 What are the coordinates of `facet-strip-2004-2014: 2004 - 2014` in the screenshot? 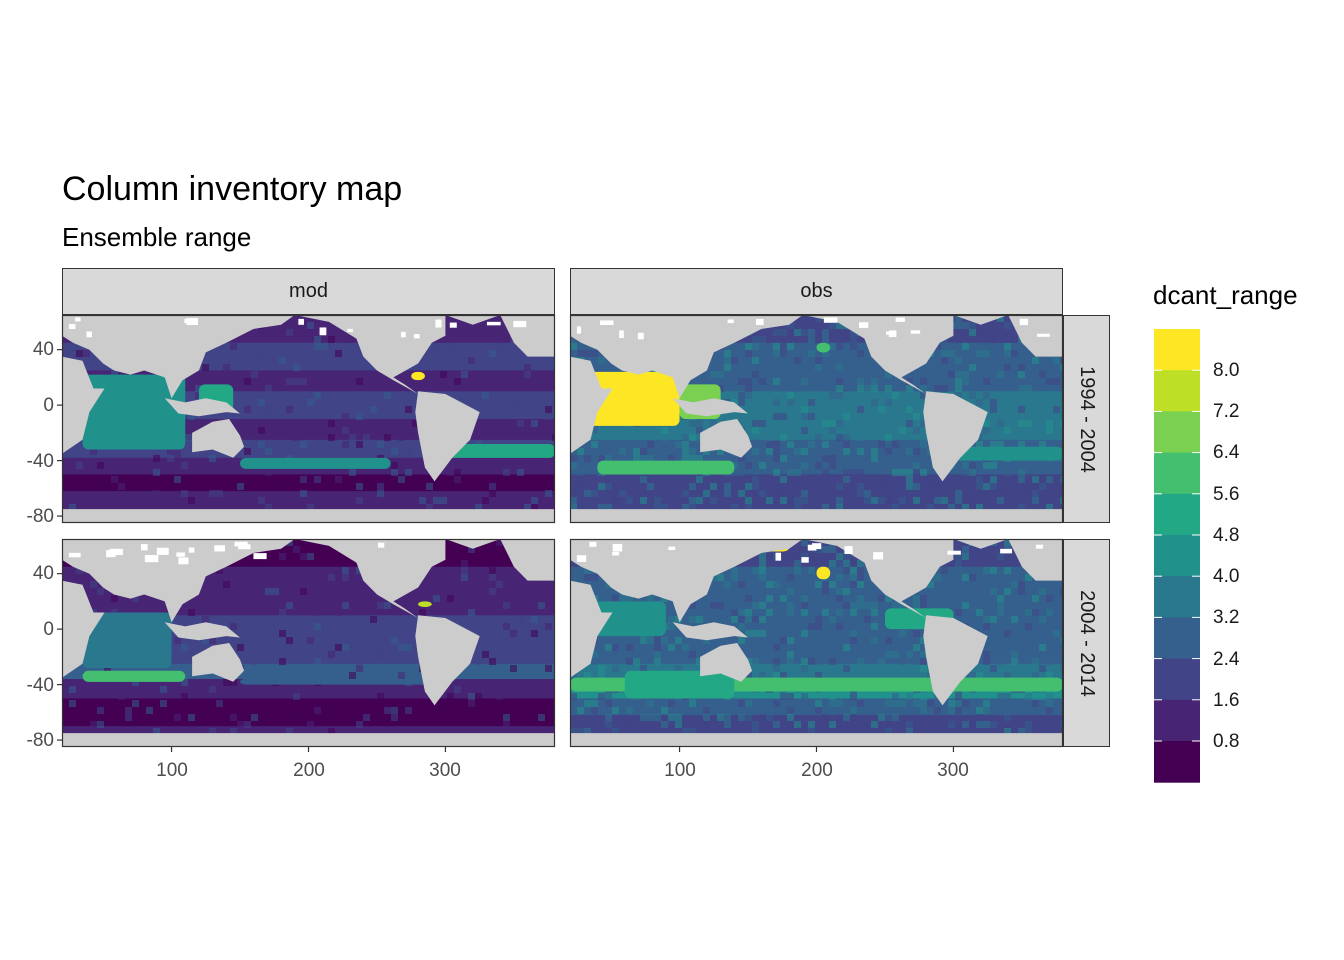 It's located at (1086, 643).